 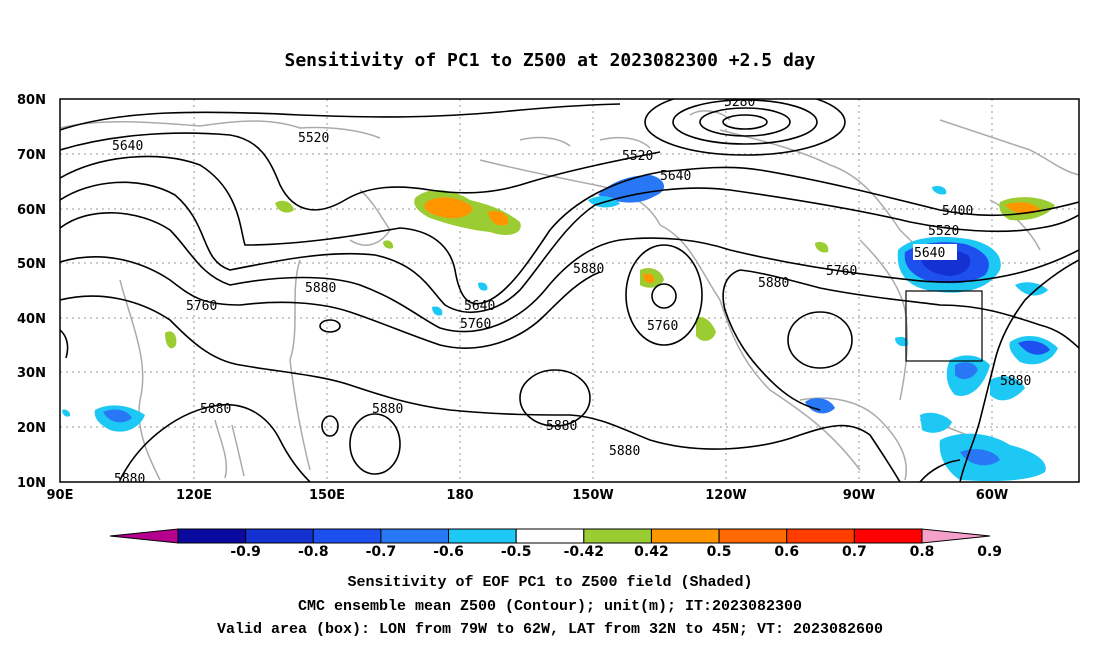 I want to click on colorbar-tick-label: 0.8, so click(x=922, y=552).